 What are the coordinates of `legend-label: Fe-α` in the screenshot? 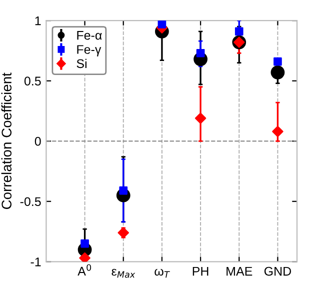 It's located at (89, 35).